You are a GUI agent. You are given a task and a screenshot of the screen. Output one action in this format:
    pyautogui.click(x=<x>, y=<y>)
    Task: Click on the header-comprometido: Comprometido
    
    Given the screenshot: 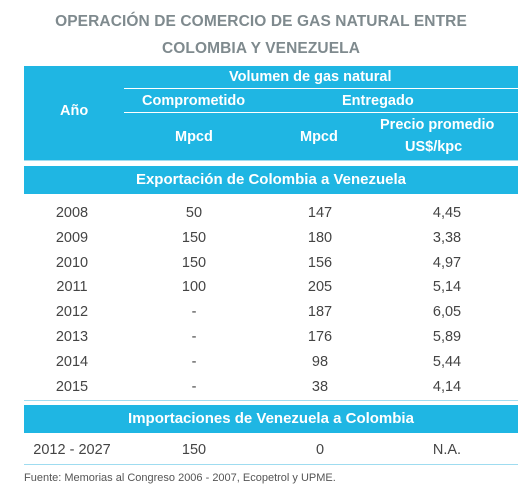 What is the action you would take?
    pyautogui.click(x=194, y=101)
    